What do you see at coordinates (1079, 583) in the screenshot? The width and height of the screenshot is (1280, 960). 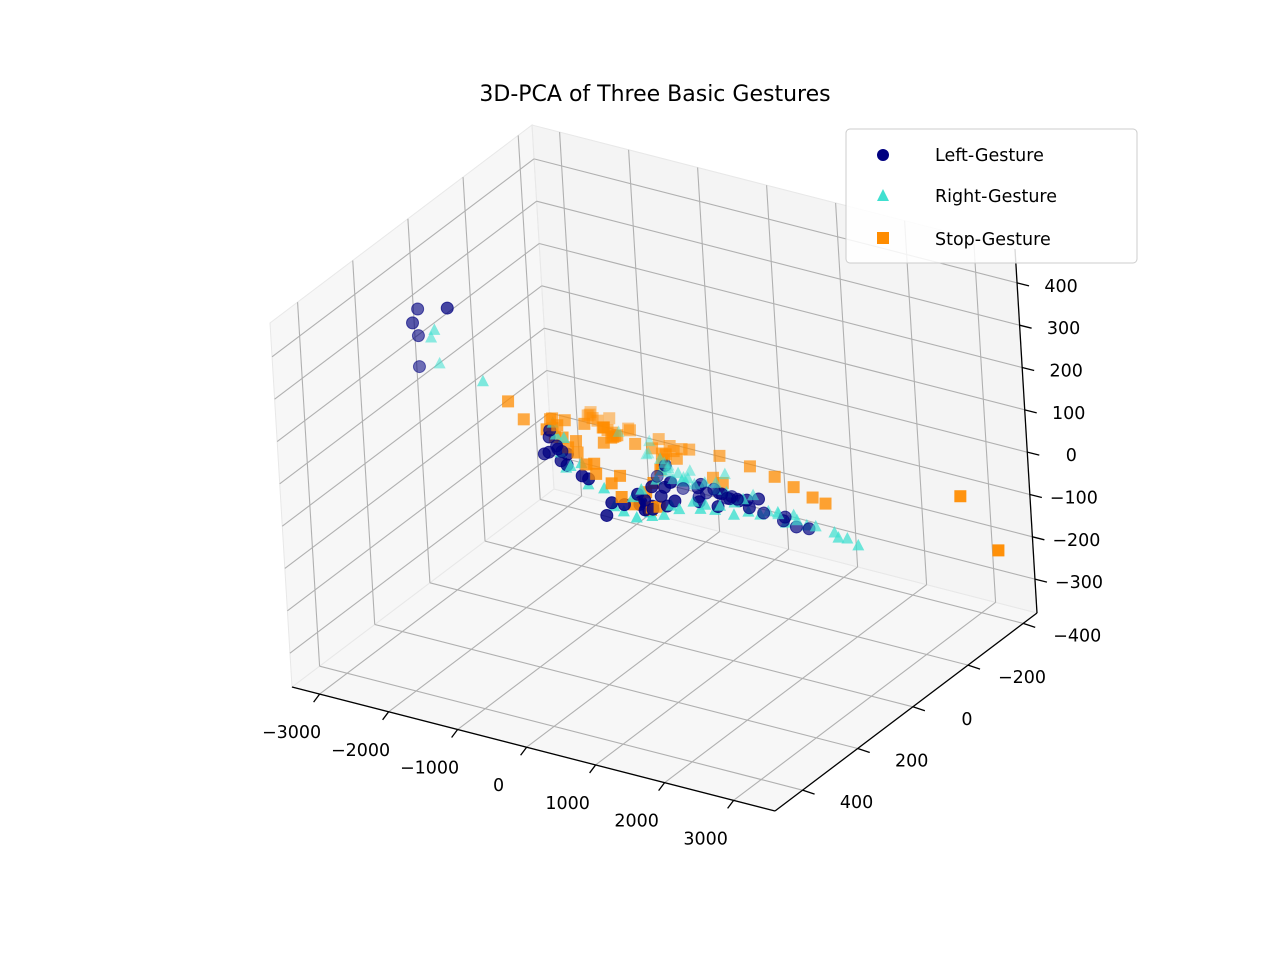 I see `z-tick-label: −300` at bounding box center [1079, 583].